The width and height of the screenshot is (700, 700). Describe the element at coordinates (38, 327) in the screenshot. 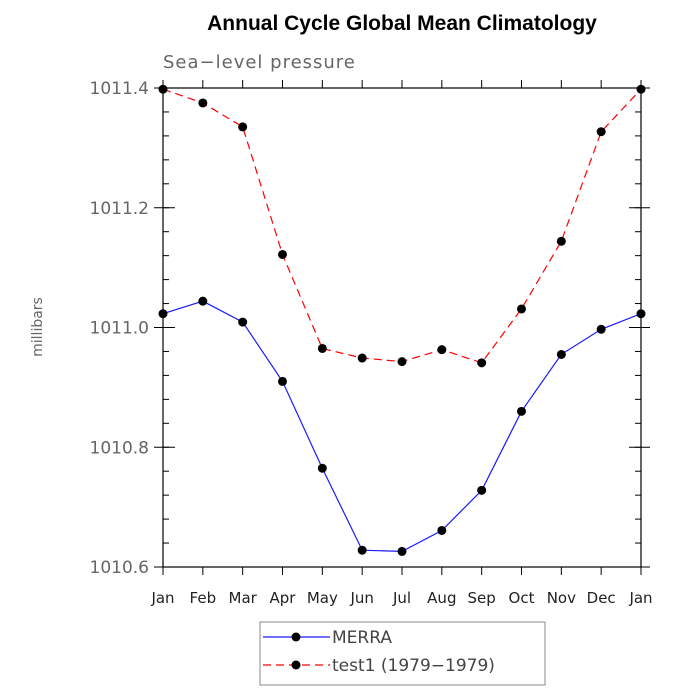

I see `y-axis-label: millibars` at that location.